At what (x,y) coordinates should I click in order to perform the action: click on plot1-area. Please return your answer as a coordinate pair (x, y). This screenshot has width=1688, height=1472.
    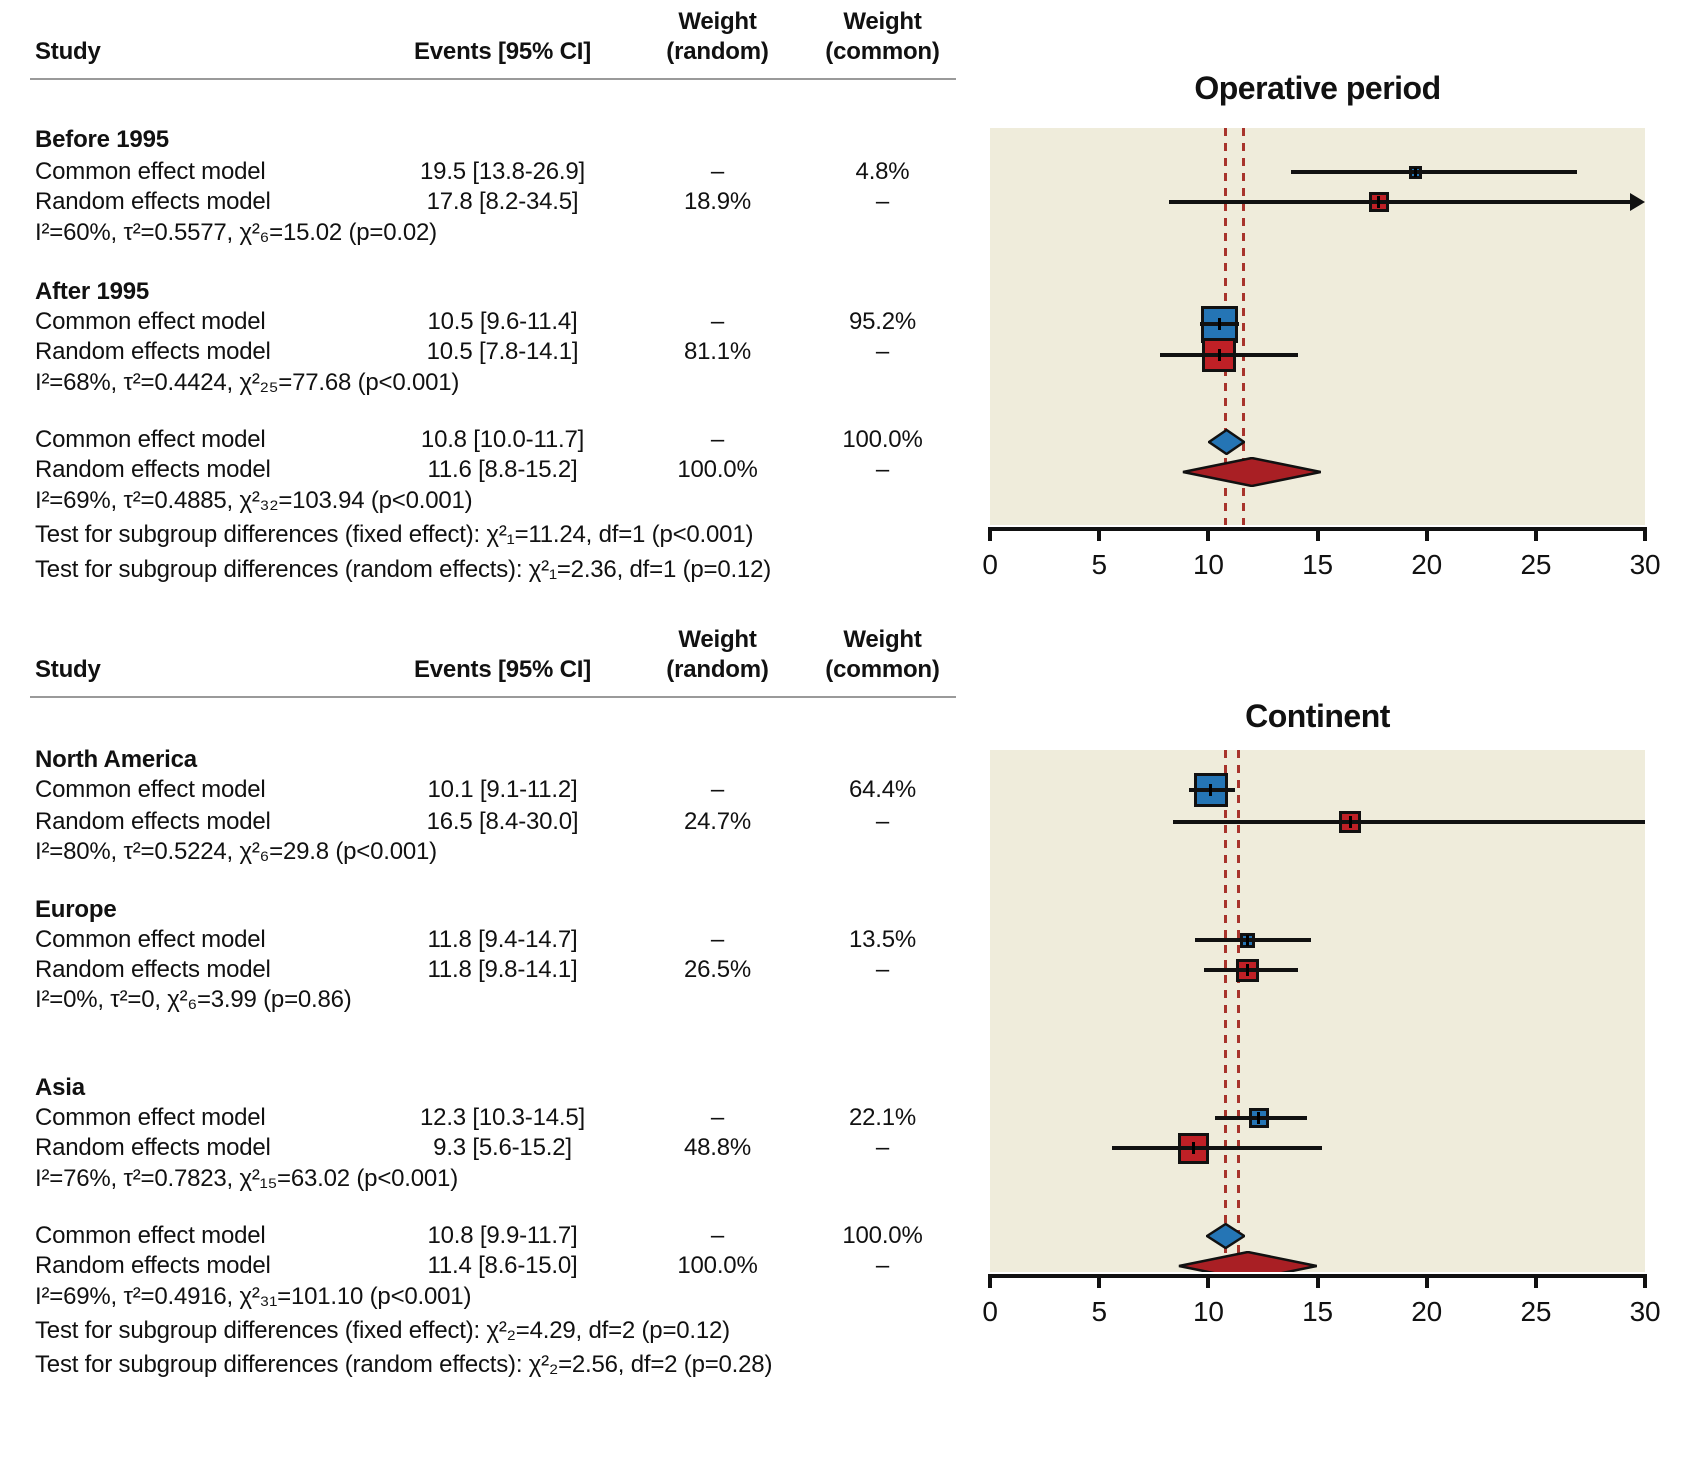
    Looking at the image, I should click on (1317, 326).